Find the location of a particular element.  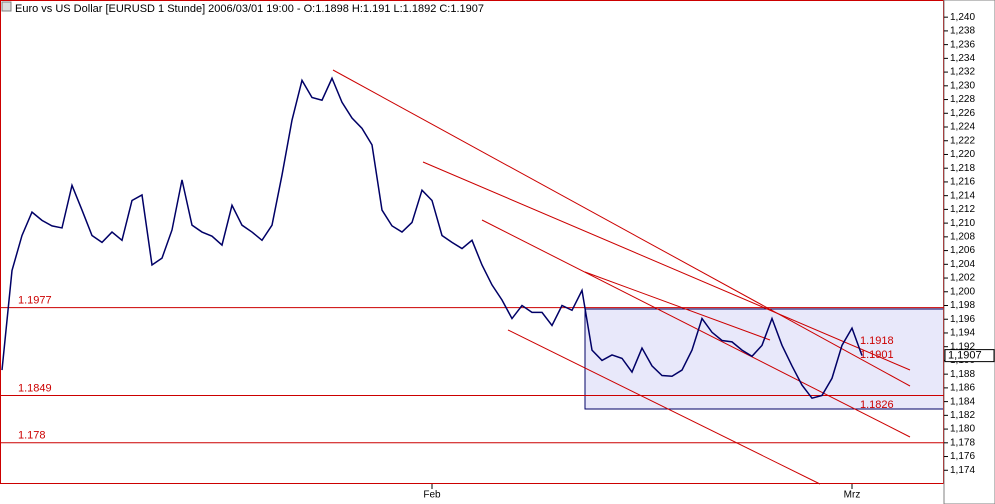

y-tick-label: 1,182 is located at coordinates (962, 415).